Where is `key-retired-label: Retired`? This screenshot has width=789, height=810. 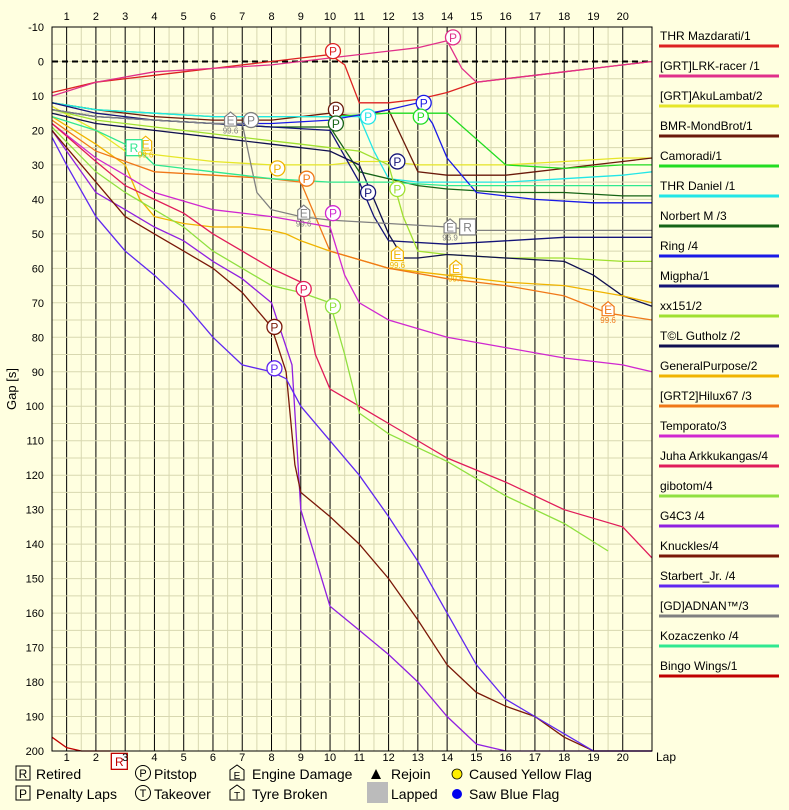 key-retired-label: Retired is located at coordinates (58, 774).